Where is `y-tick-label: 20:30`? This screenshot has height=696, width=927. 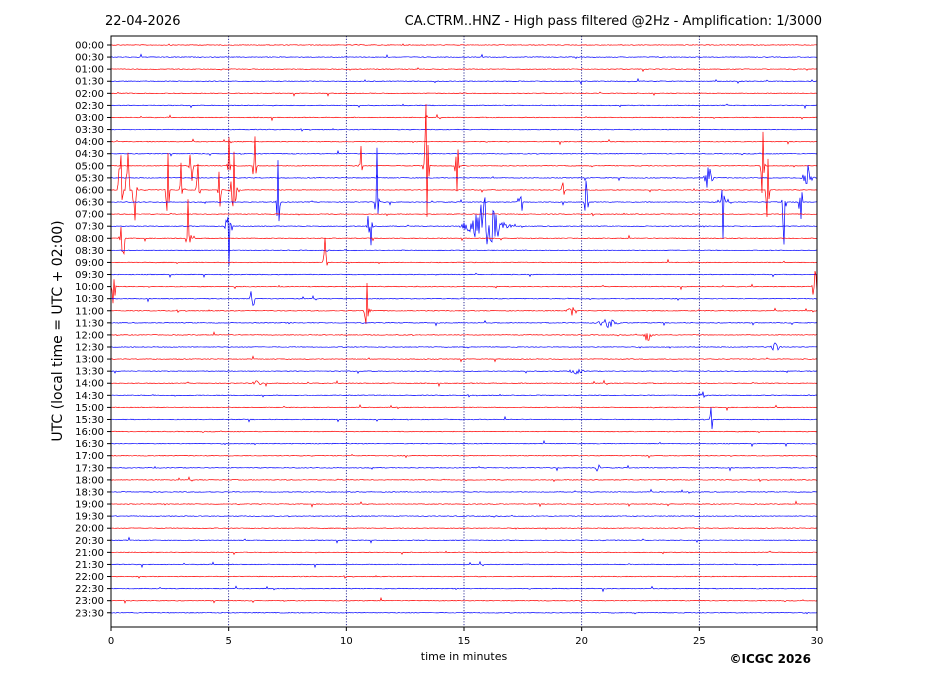
y-tick-label: 20:30 is located at coordinates (89, 541).